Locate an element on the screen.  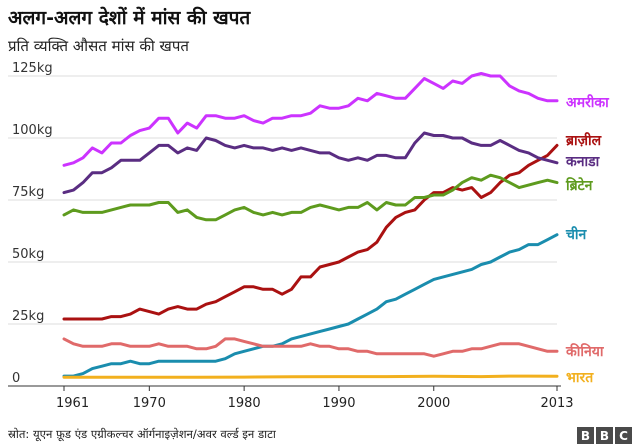
series-label-5: कीनिया is located at coordinates (585, 351).